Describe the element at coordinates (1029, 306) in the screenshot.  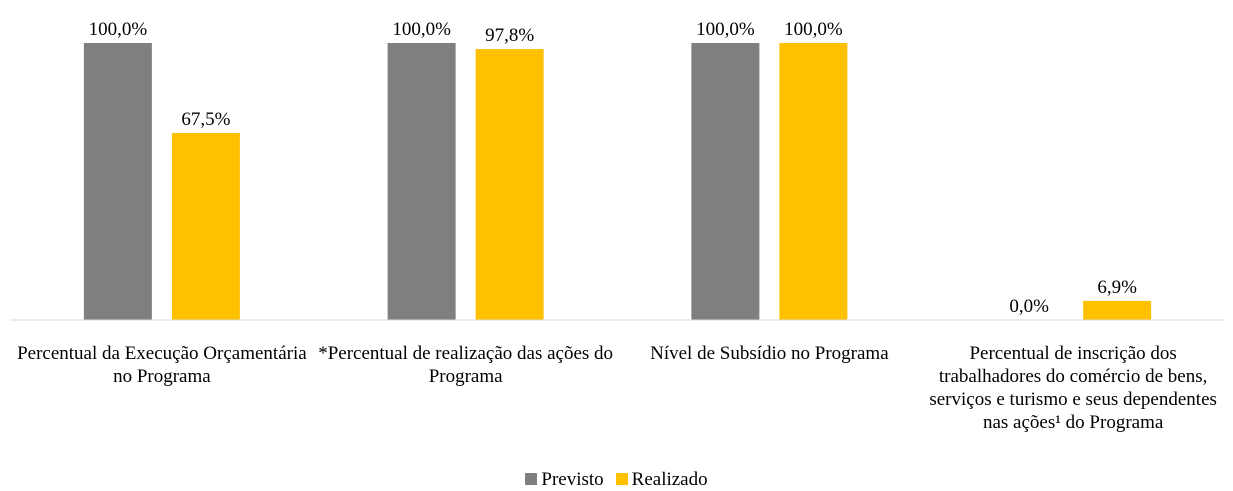
I see `value-label: 0,0%` at that location.